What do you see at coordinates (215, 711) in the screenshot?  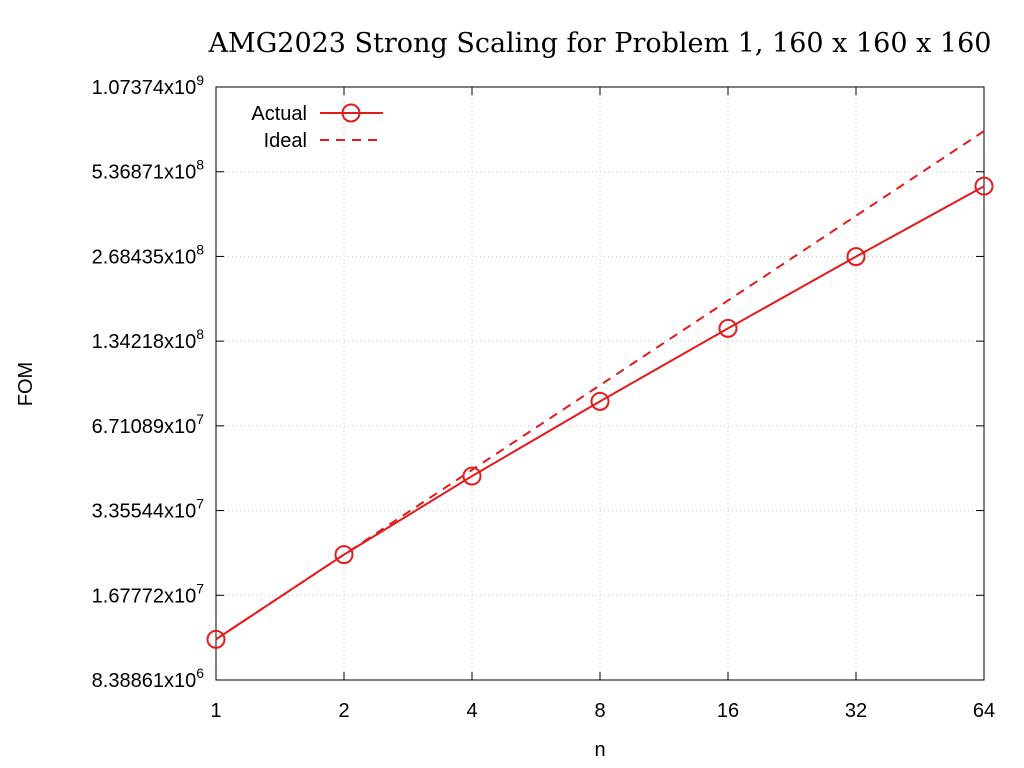 I see `x-tick-label: 1` at bounding box center [215, 711].